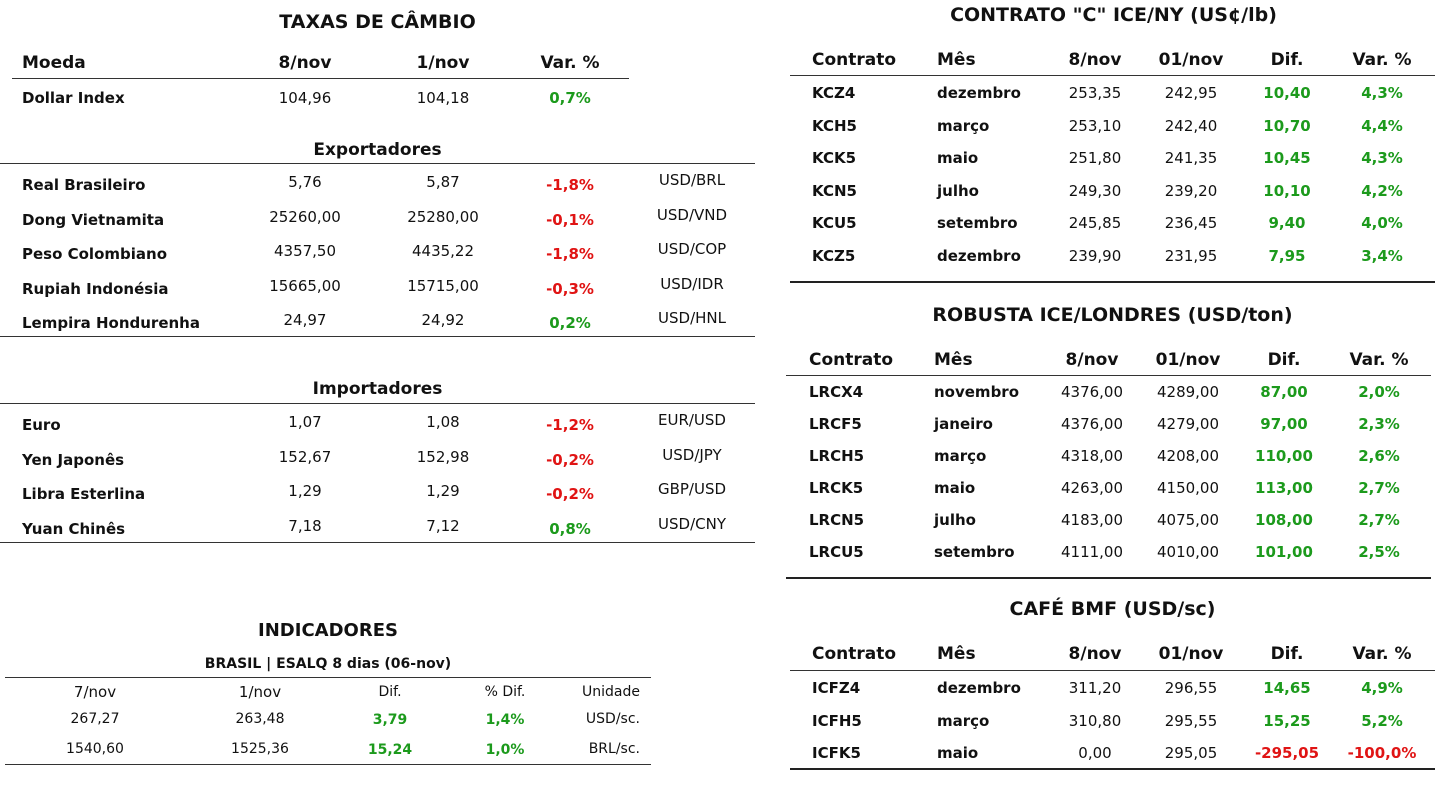 This screenshot has height=795, width=1437. I want to click on indicators-rule, so click(328, 677).